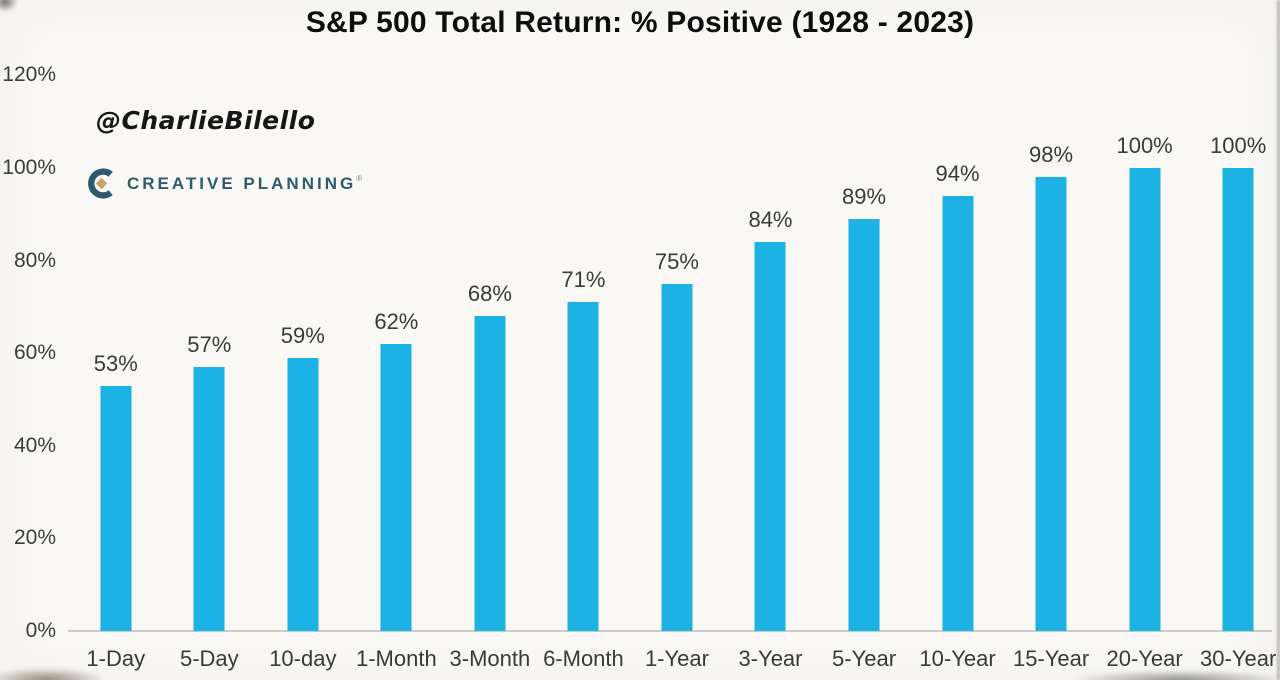  I want to click on bar-value-label: 94%, so click(957, 173).